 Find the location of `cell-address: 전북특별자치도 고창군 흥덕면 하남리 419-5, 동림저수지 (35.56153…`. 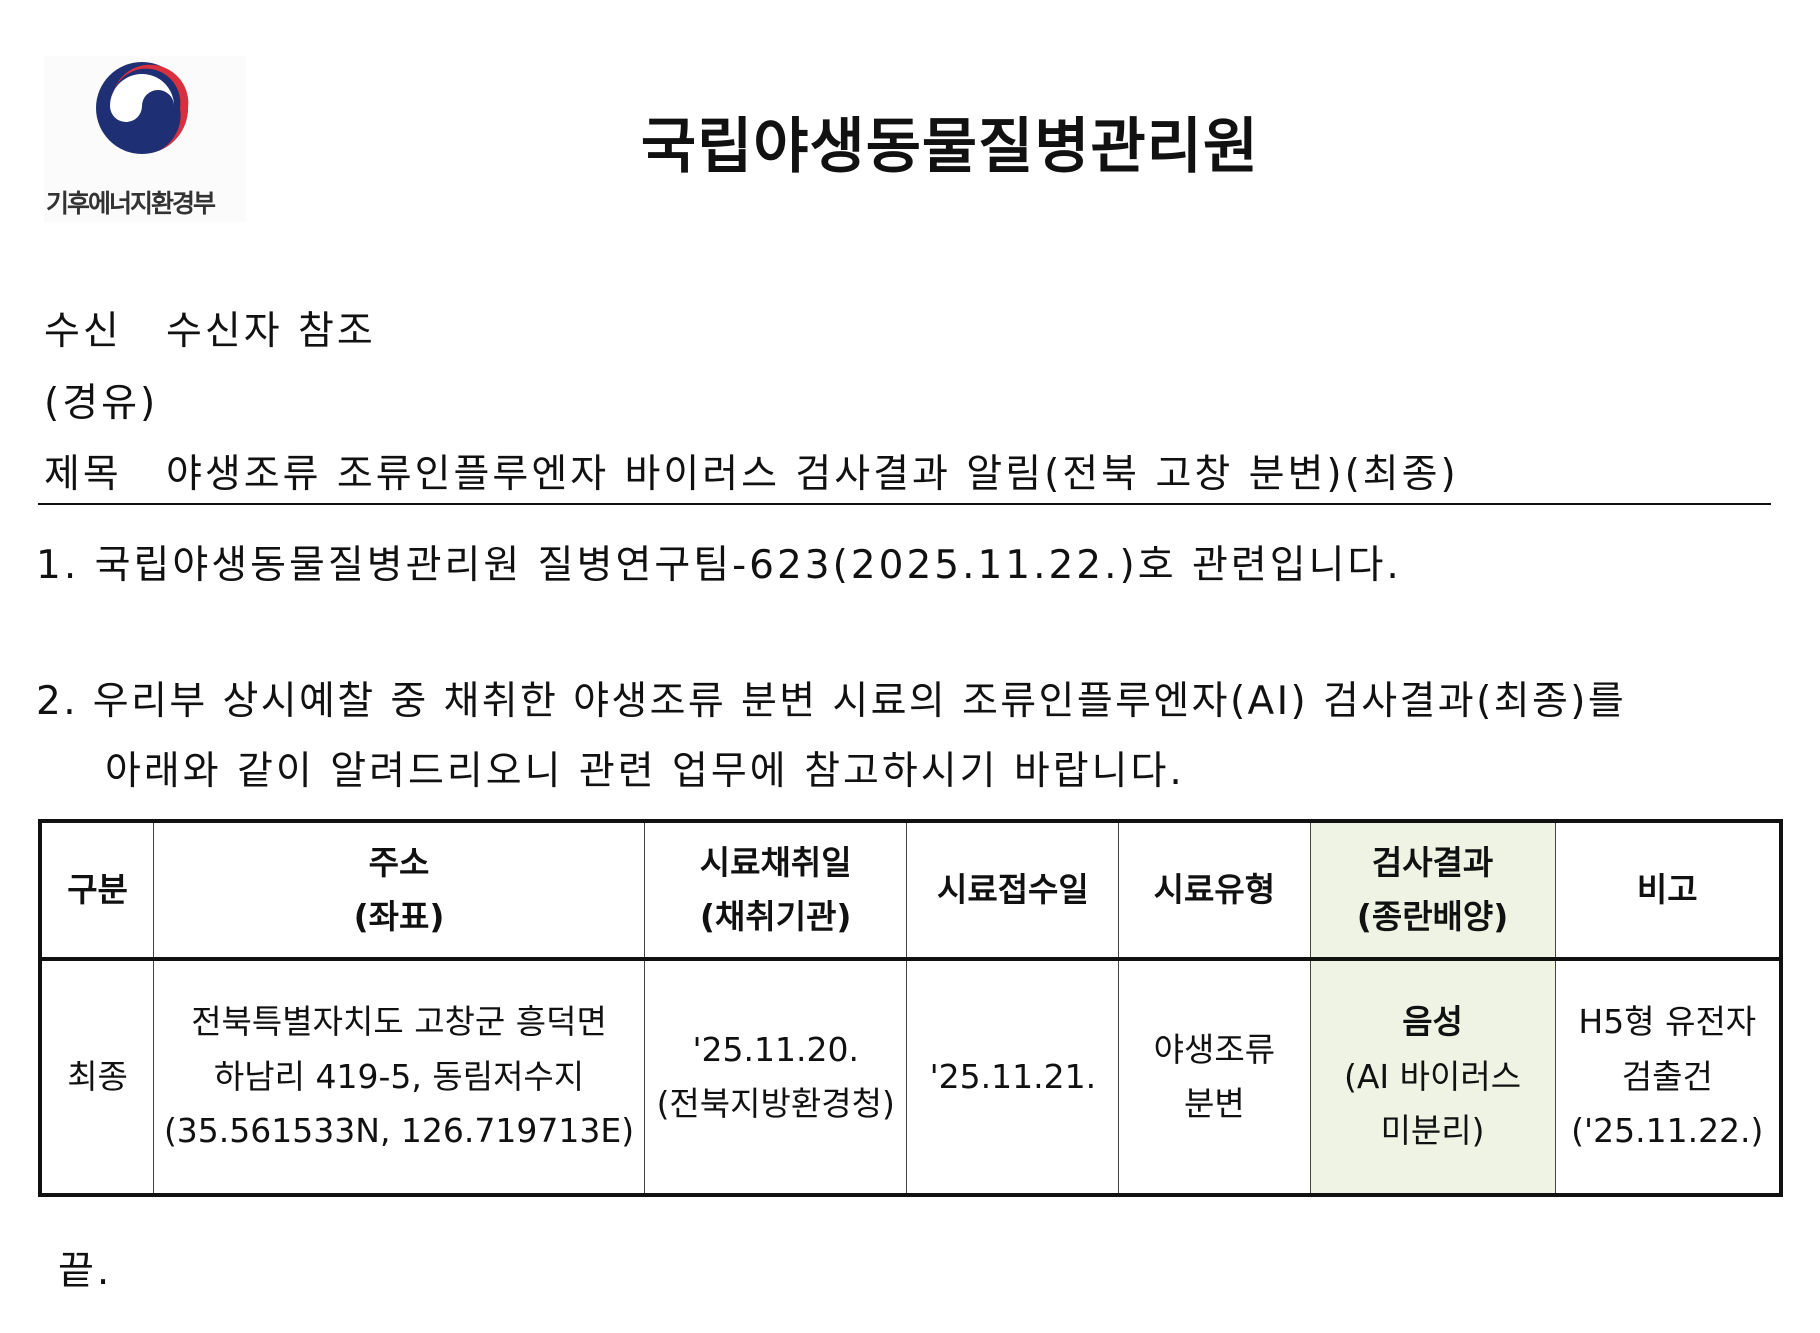

cell-address: 전북특별자치도 고창군 흥덕면 하남리 419-5, 동림저수지 (35.56153… is located at coordinates (399, 1077).